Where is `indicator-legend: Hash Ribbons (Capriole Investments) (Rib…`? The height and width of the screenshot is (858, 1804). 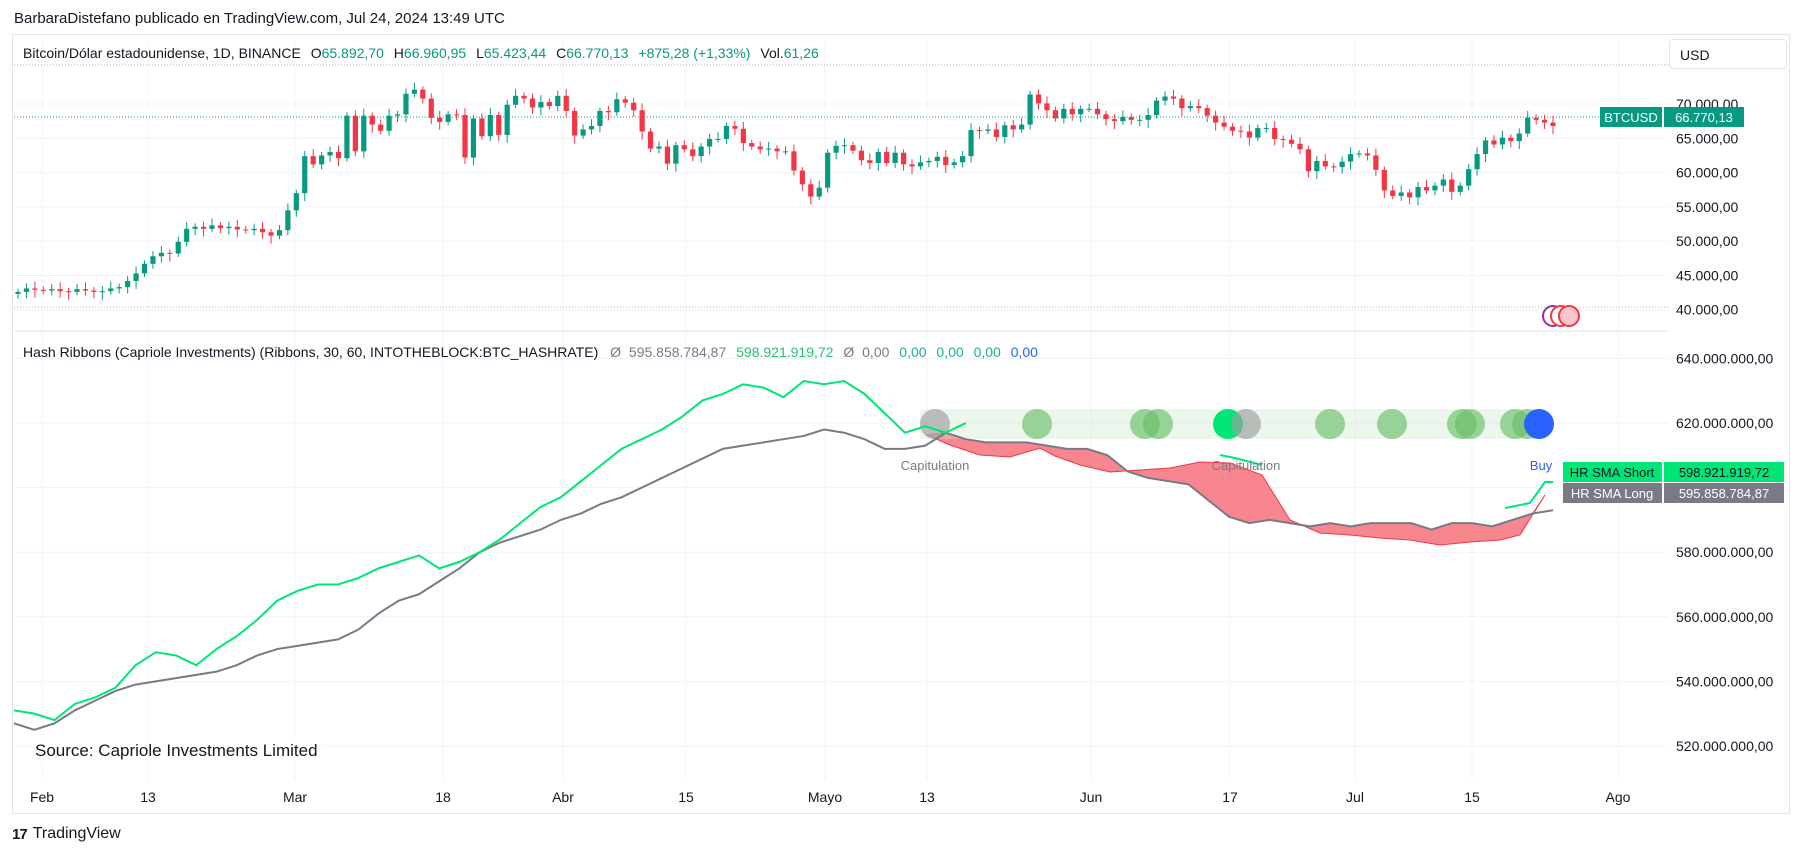
indicator-legend: Hash Ribbons (Capriole Investments) (Rib… is located at coordinates (530, 352).